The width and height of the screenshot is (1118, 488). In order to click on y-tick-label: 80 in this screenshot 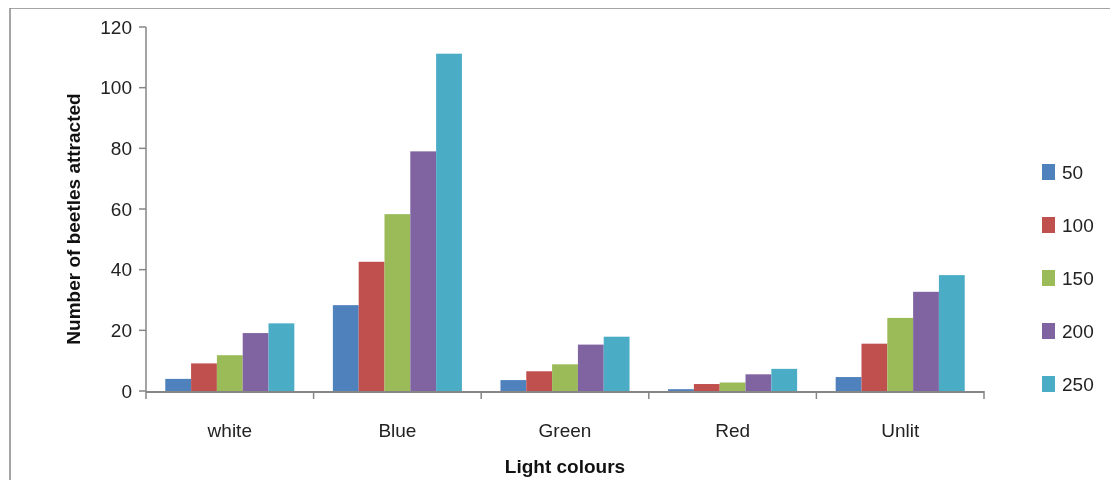, I will do `click(121, 148)`.